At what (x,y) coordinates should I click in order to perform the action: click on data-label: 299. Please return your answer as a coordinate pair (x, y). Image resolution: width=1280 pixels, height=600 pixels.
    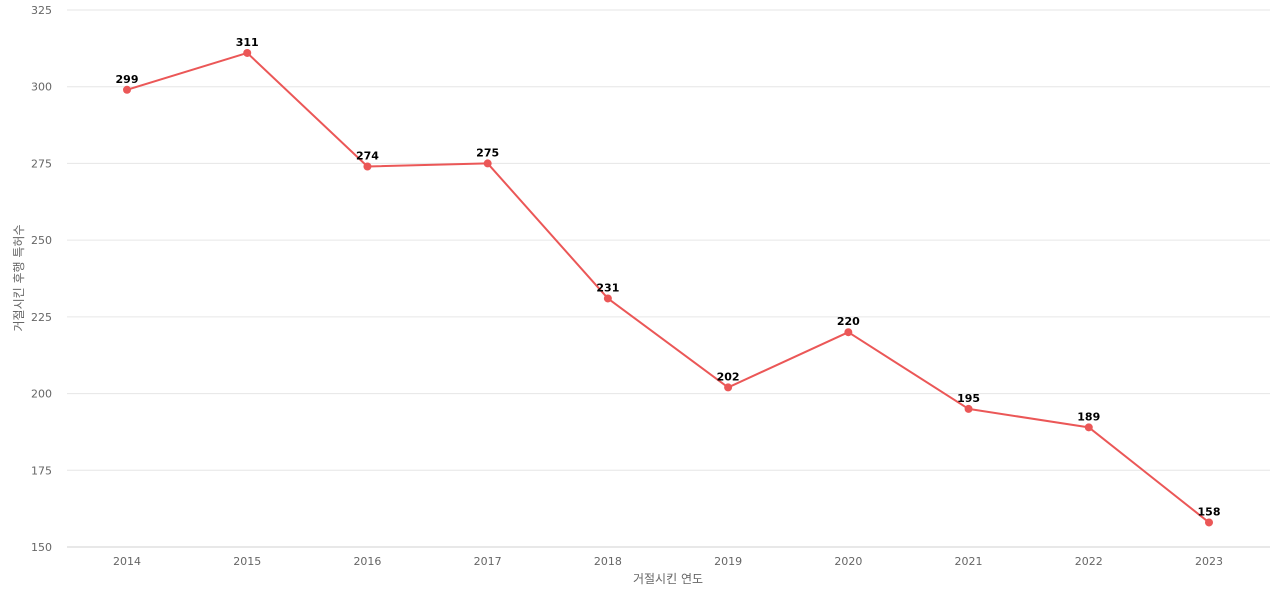
    Looking at the image, I should click on (127, 79).